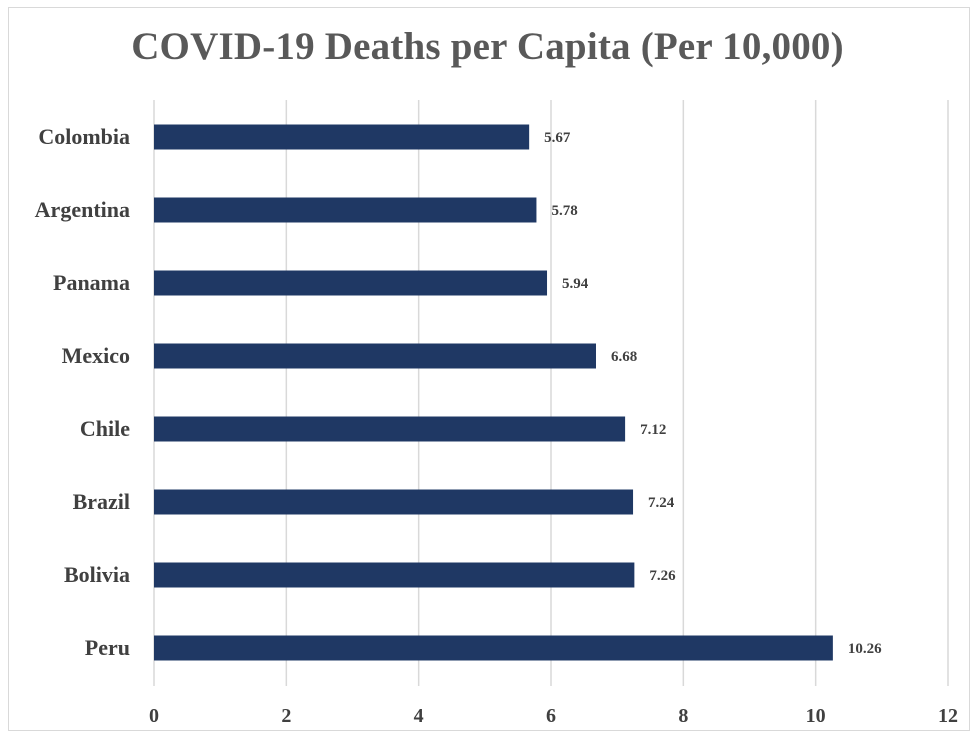  What do you see at coordinates (493, 648) in the screenshot?
I see `bar-peru` at bounding box center [493, 648].